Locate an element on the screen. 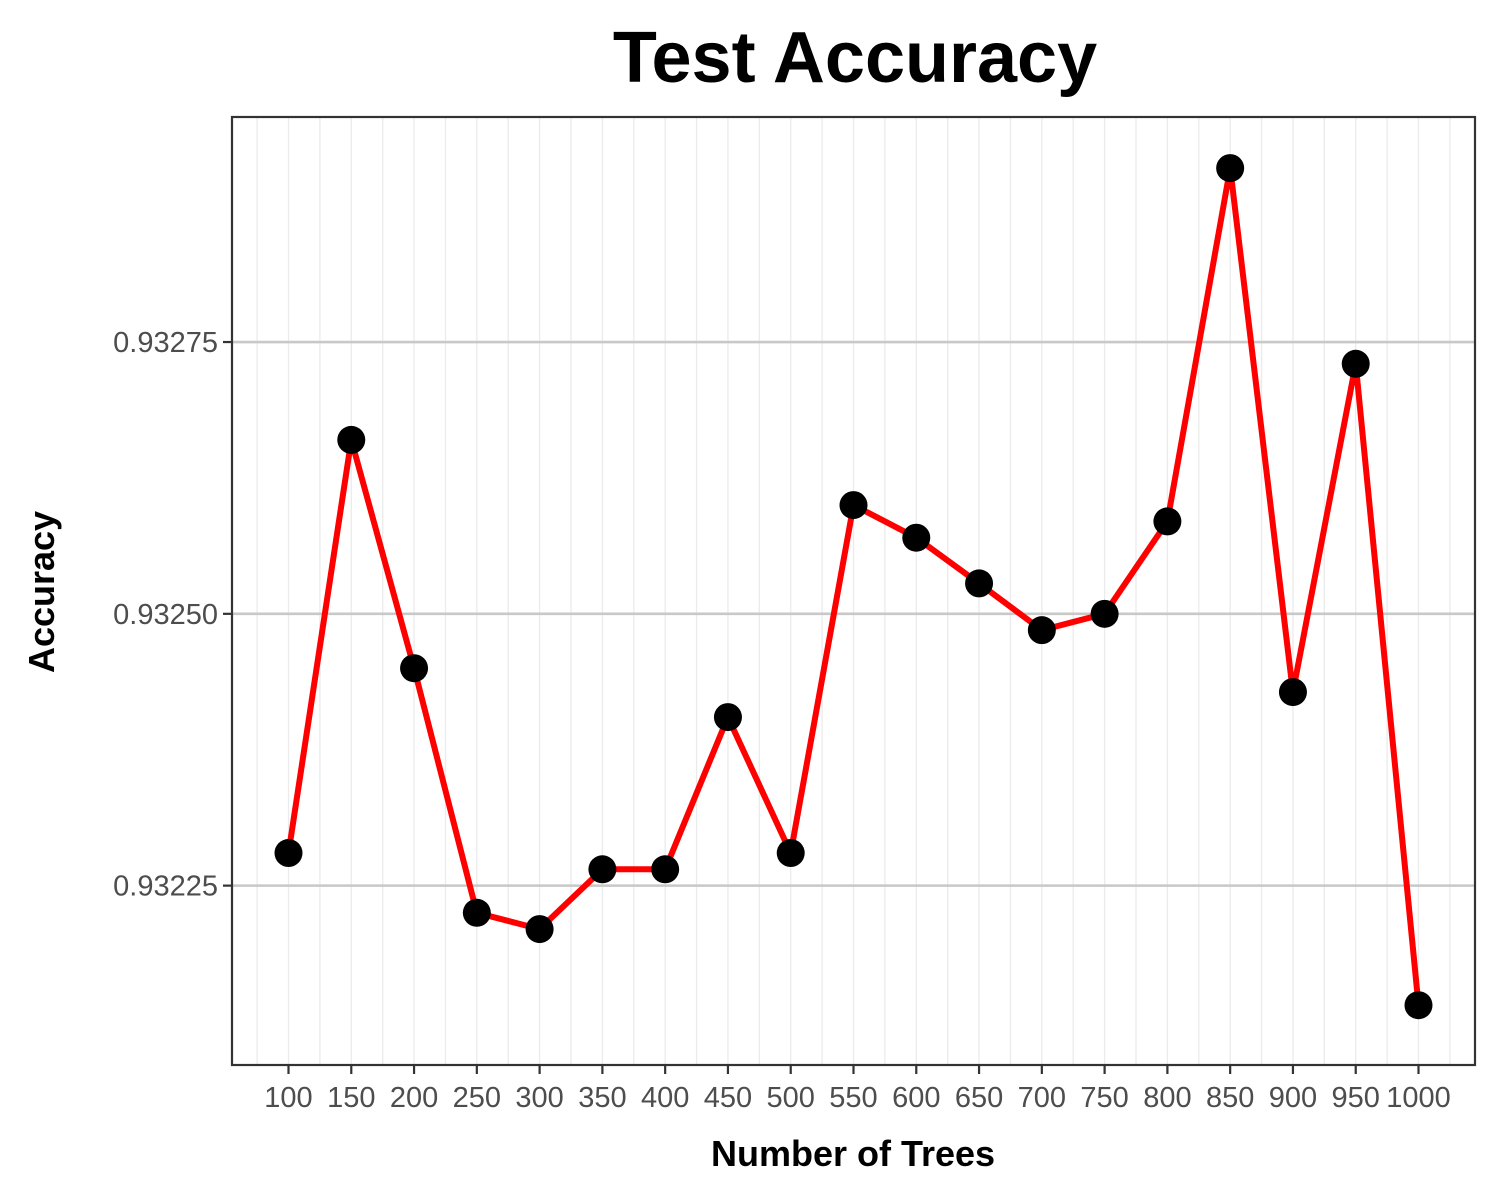 The width and height of the screenshot is (1500, 1200). x-tick-label: 200 is located at coordinates (414, 1098).